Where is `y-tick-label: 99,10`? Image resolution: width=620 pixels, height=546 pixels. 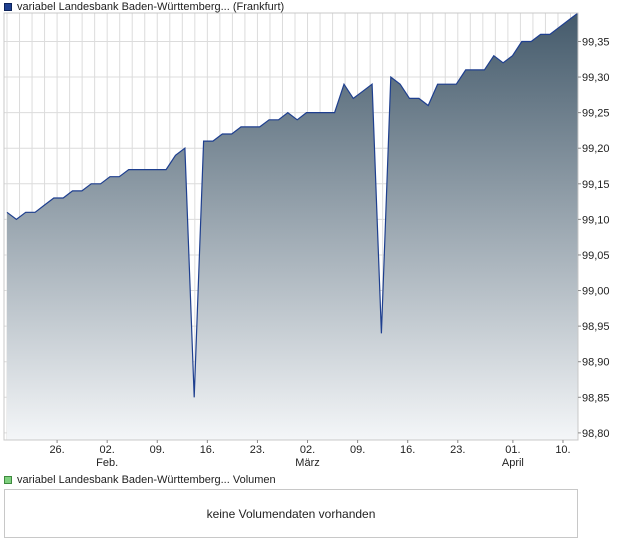 y-tick-label: 99,10 is located at coordinates (596, 220).